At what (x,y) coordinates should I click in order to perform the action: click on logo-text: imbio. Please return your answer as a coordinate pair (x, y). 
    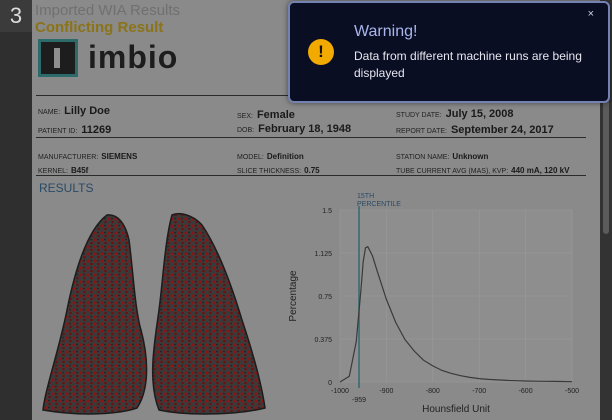
    Looking at the image, I should click on (133, 57).